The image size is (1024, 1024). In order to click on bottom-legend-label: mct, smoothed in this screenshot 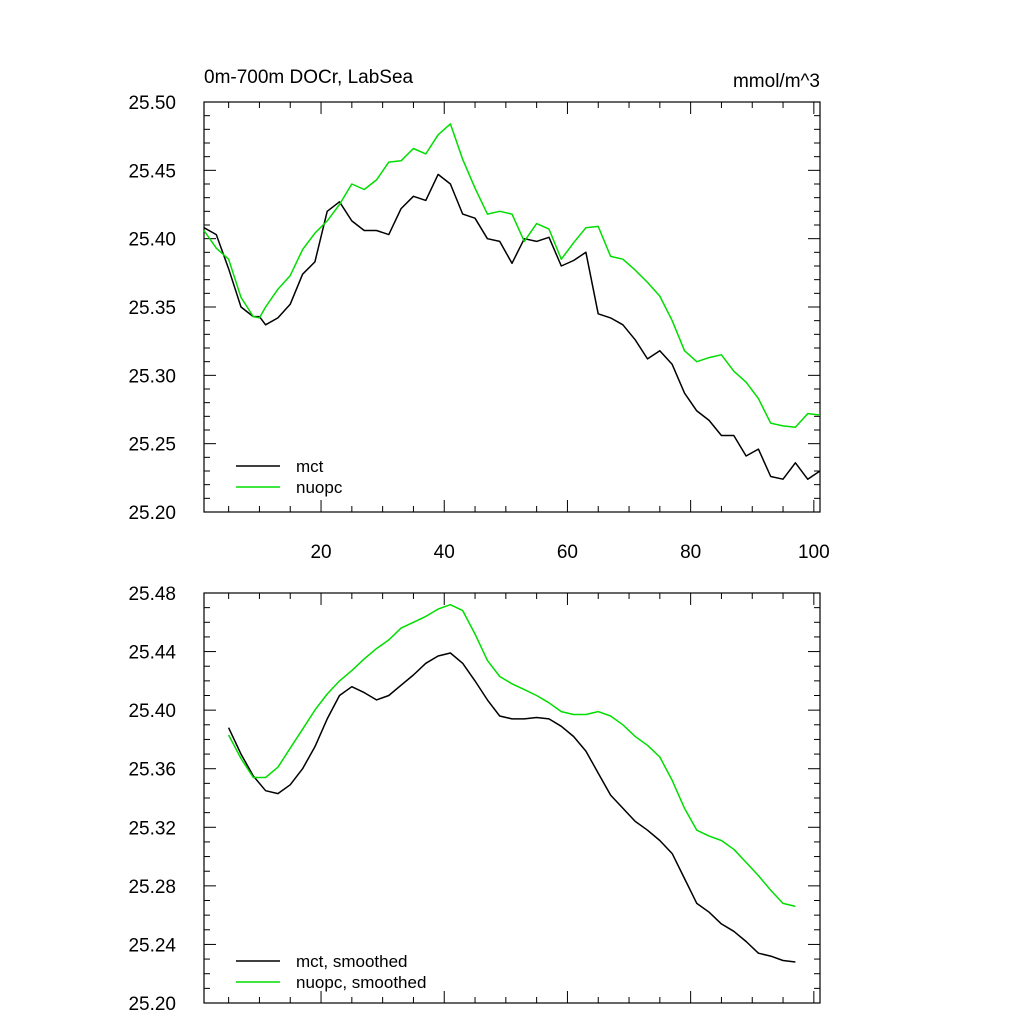, I will do `click(352, 961)`.